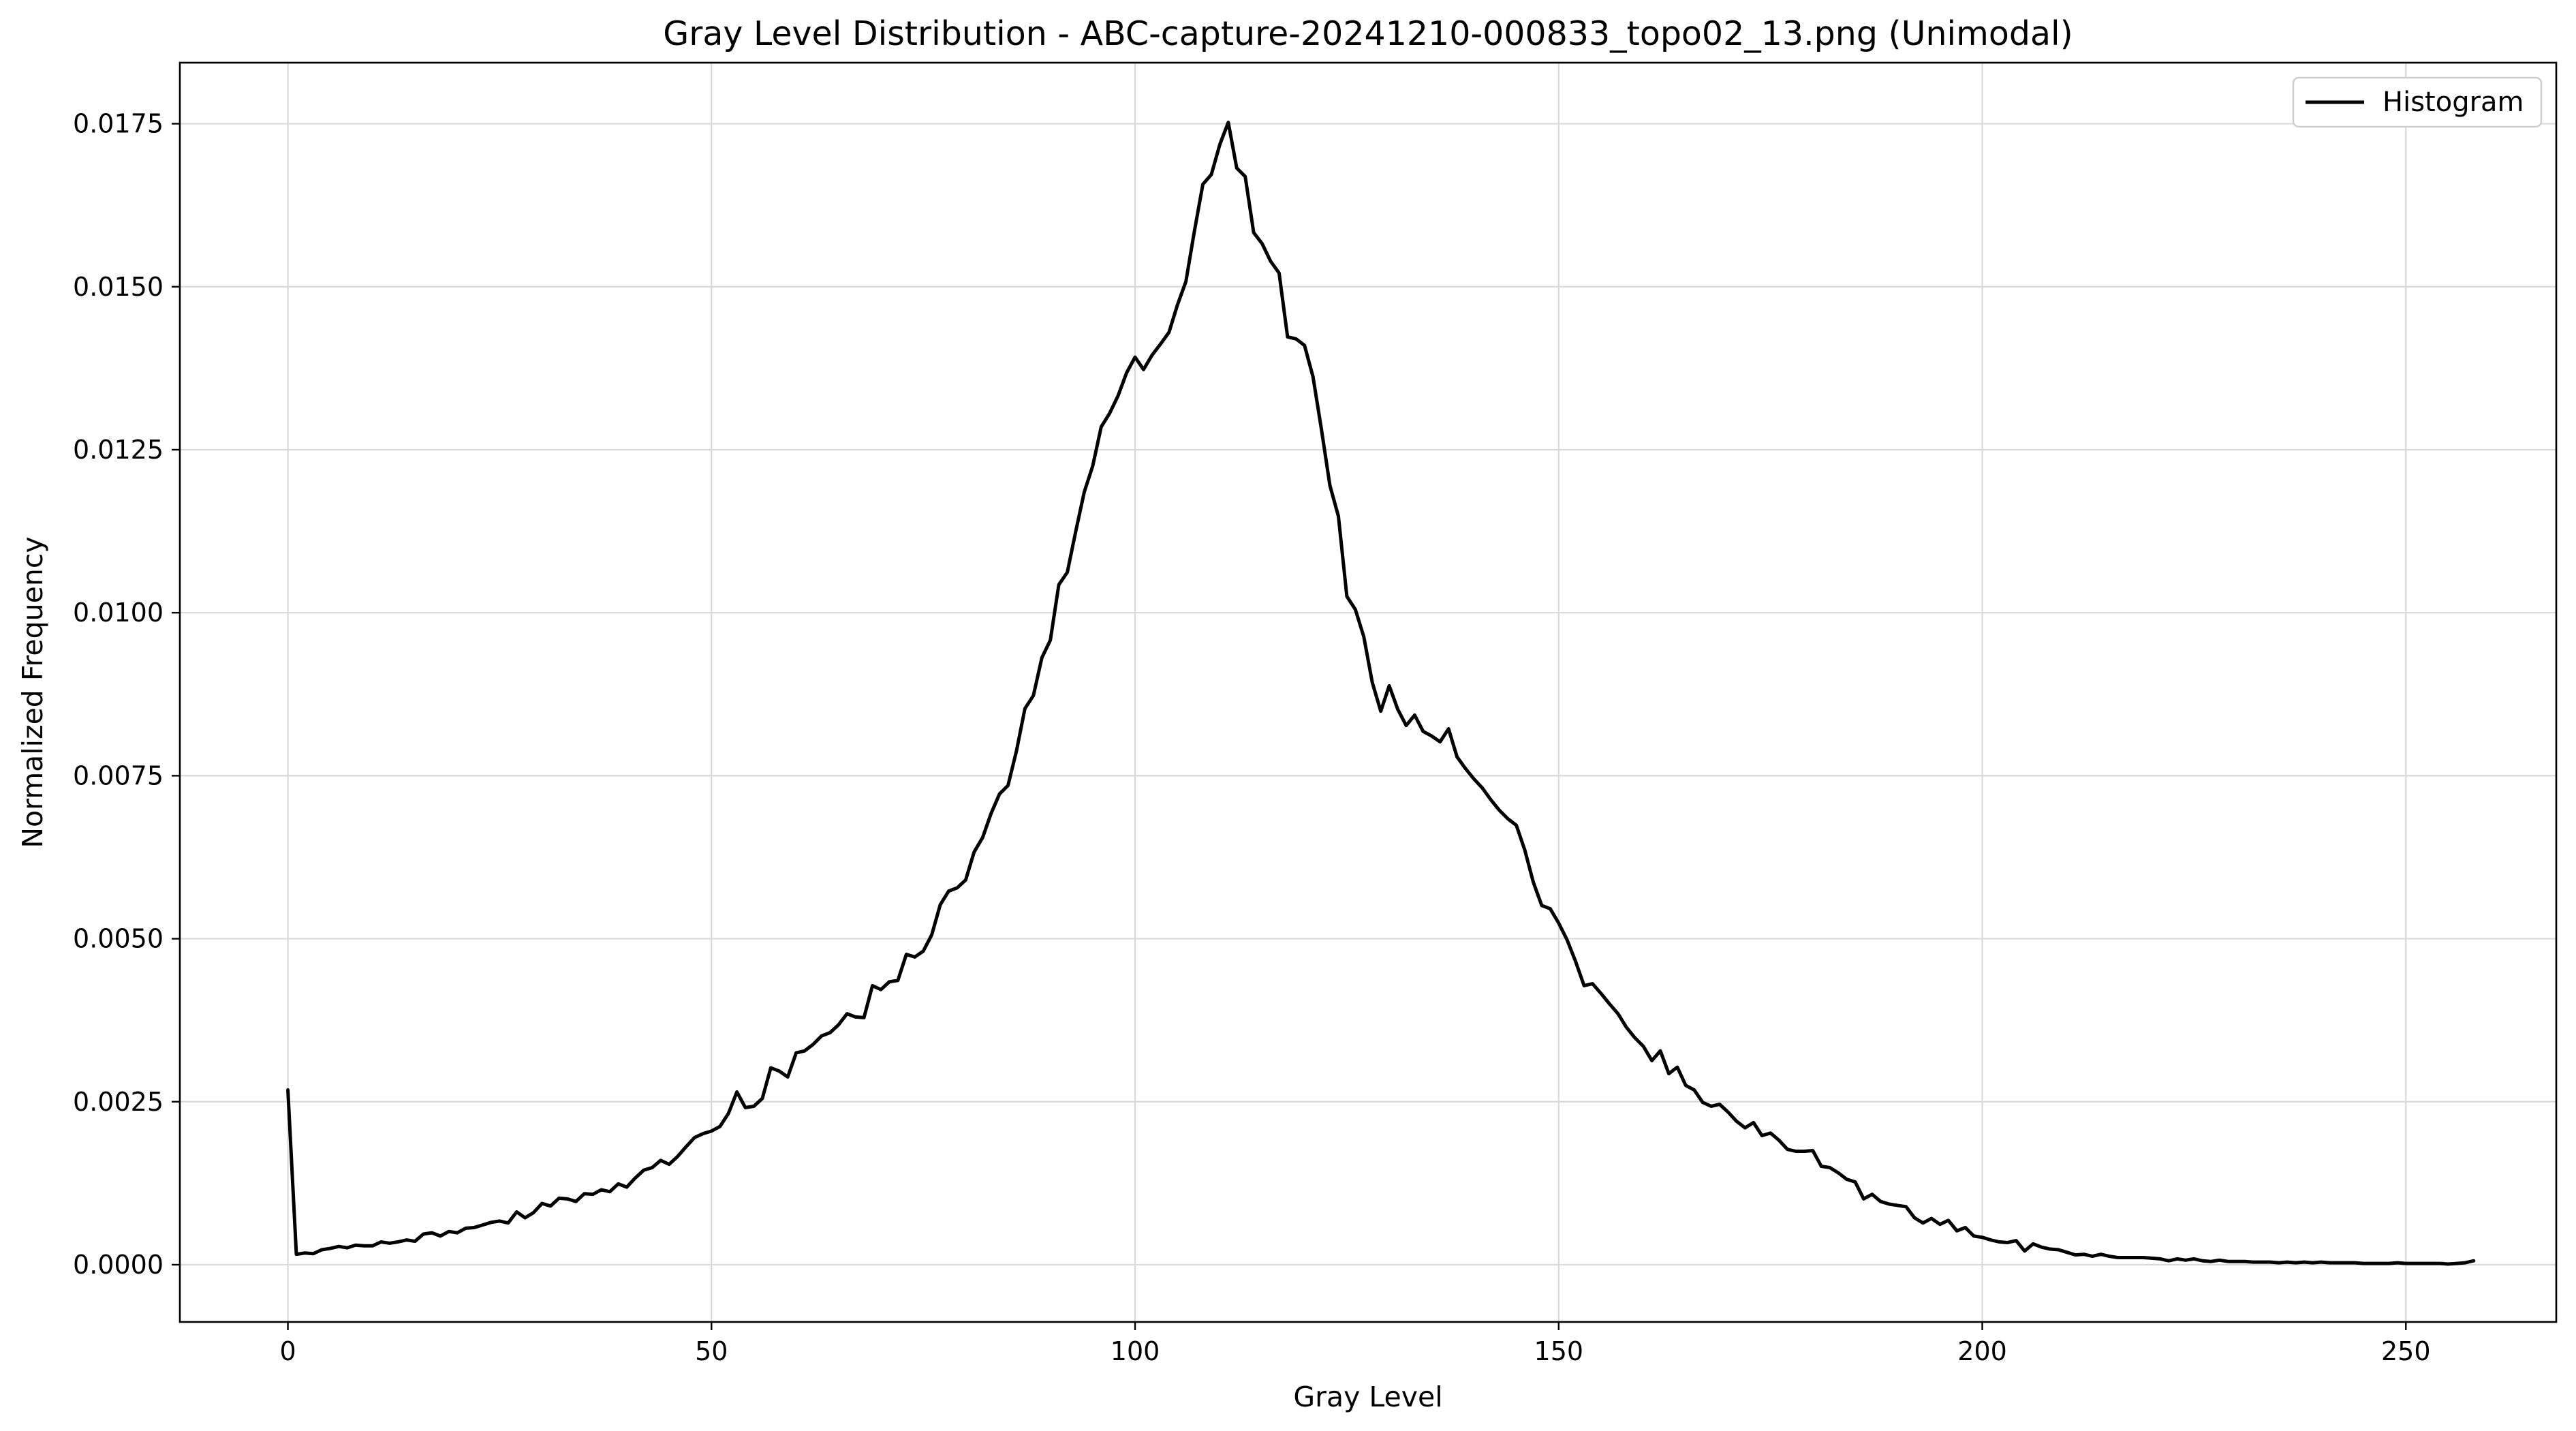 Image resolution: width=2576 pixels, height=1431 pixels. What do you see at coordinates (118, 613) in the screenshot?
I see `y-tick-label: 0.0100` at bounding box center [118, 613].